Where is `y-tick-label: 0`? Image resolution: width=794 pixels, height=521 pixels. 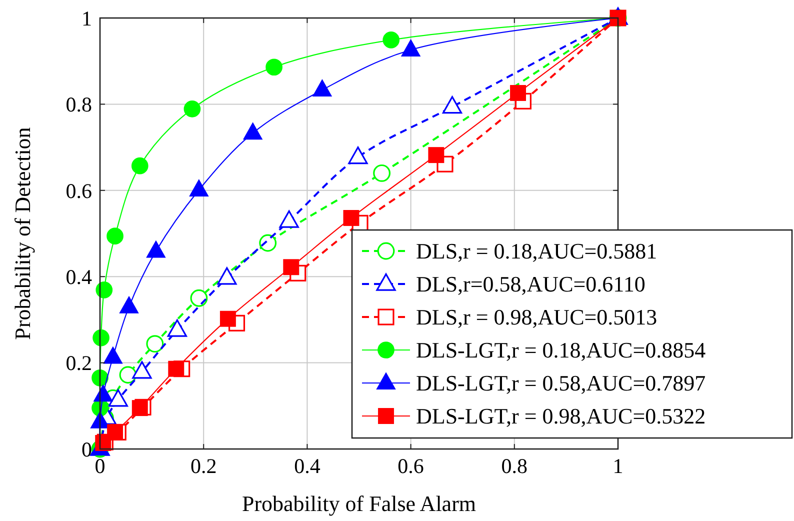 y-tick-label: 0 is located at coordinates (87, 449).